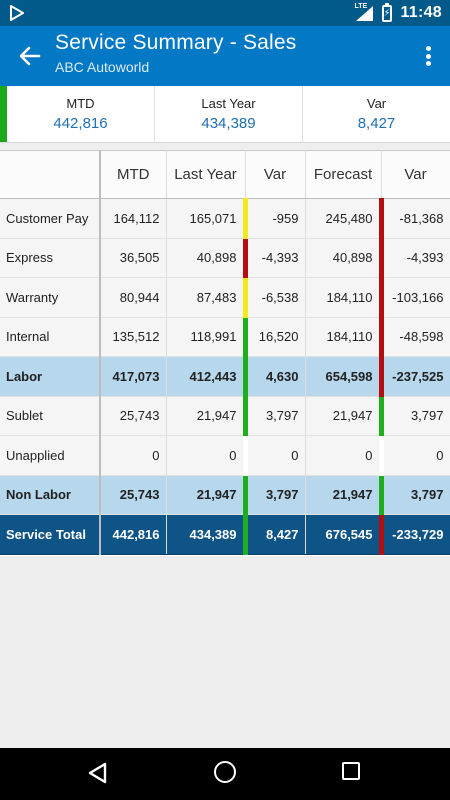 The width and height of the screenshot is (450, 800). I want to click on row-label: Service Total, so click(50, 534).